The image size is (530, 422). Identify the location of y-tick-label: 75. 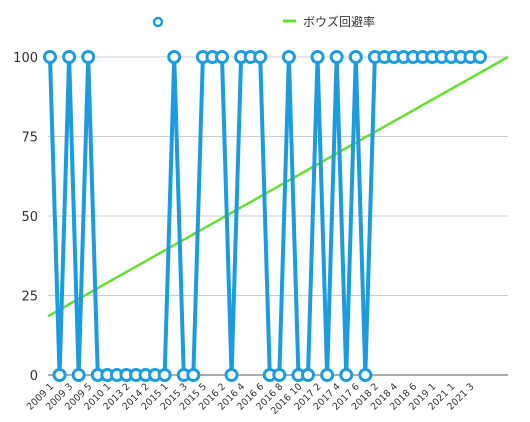
(29, 138).